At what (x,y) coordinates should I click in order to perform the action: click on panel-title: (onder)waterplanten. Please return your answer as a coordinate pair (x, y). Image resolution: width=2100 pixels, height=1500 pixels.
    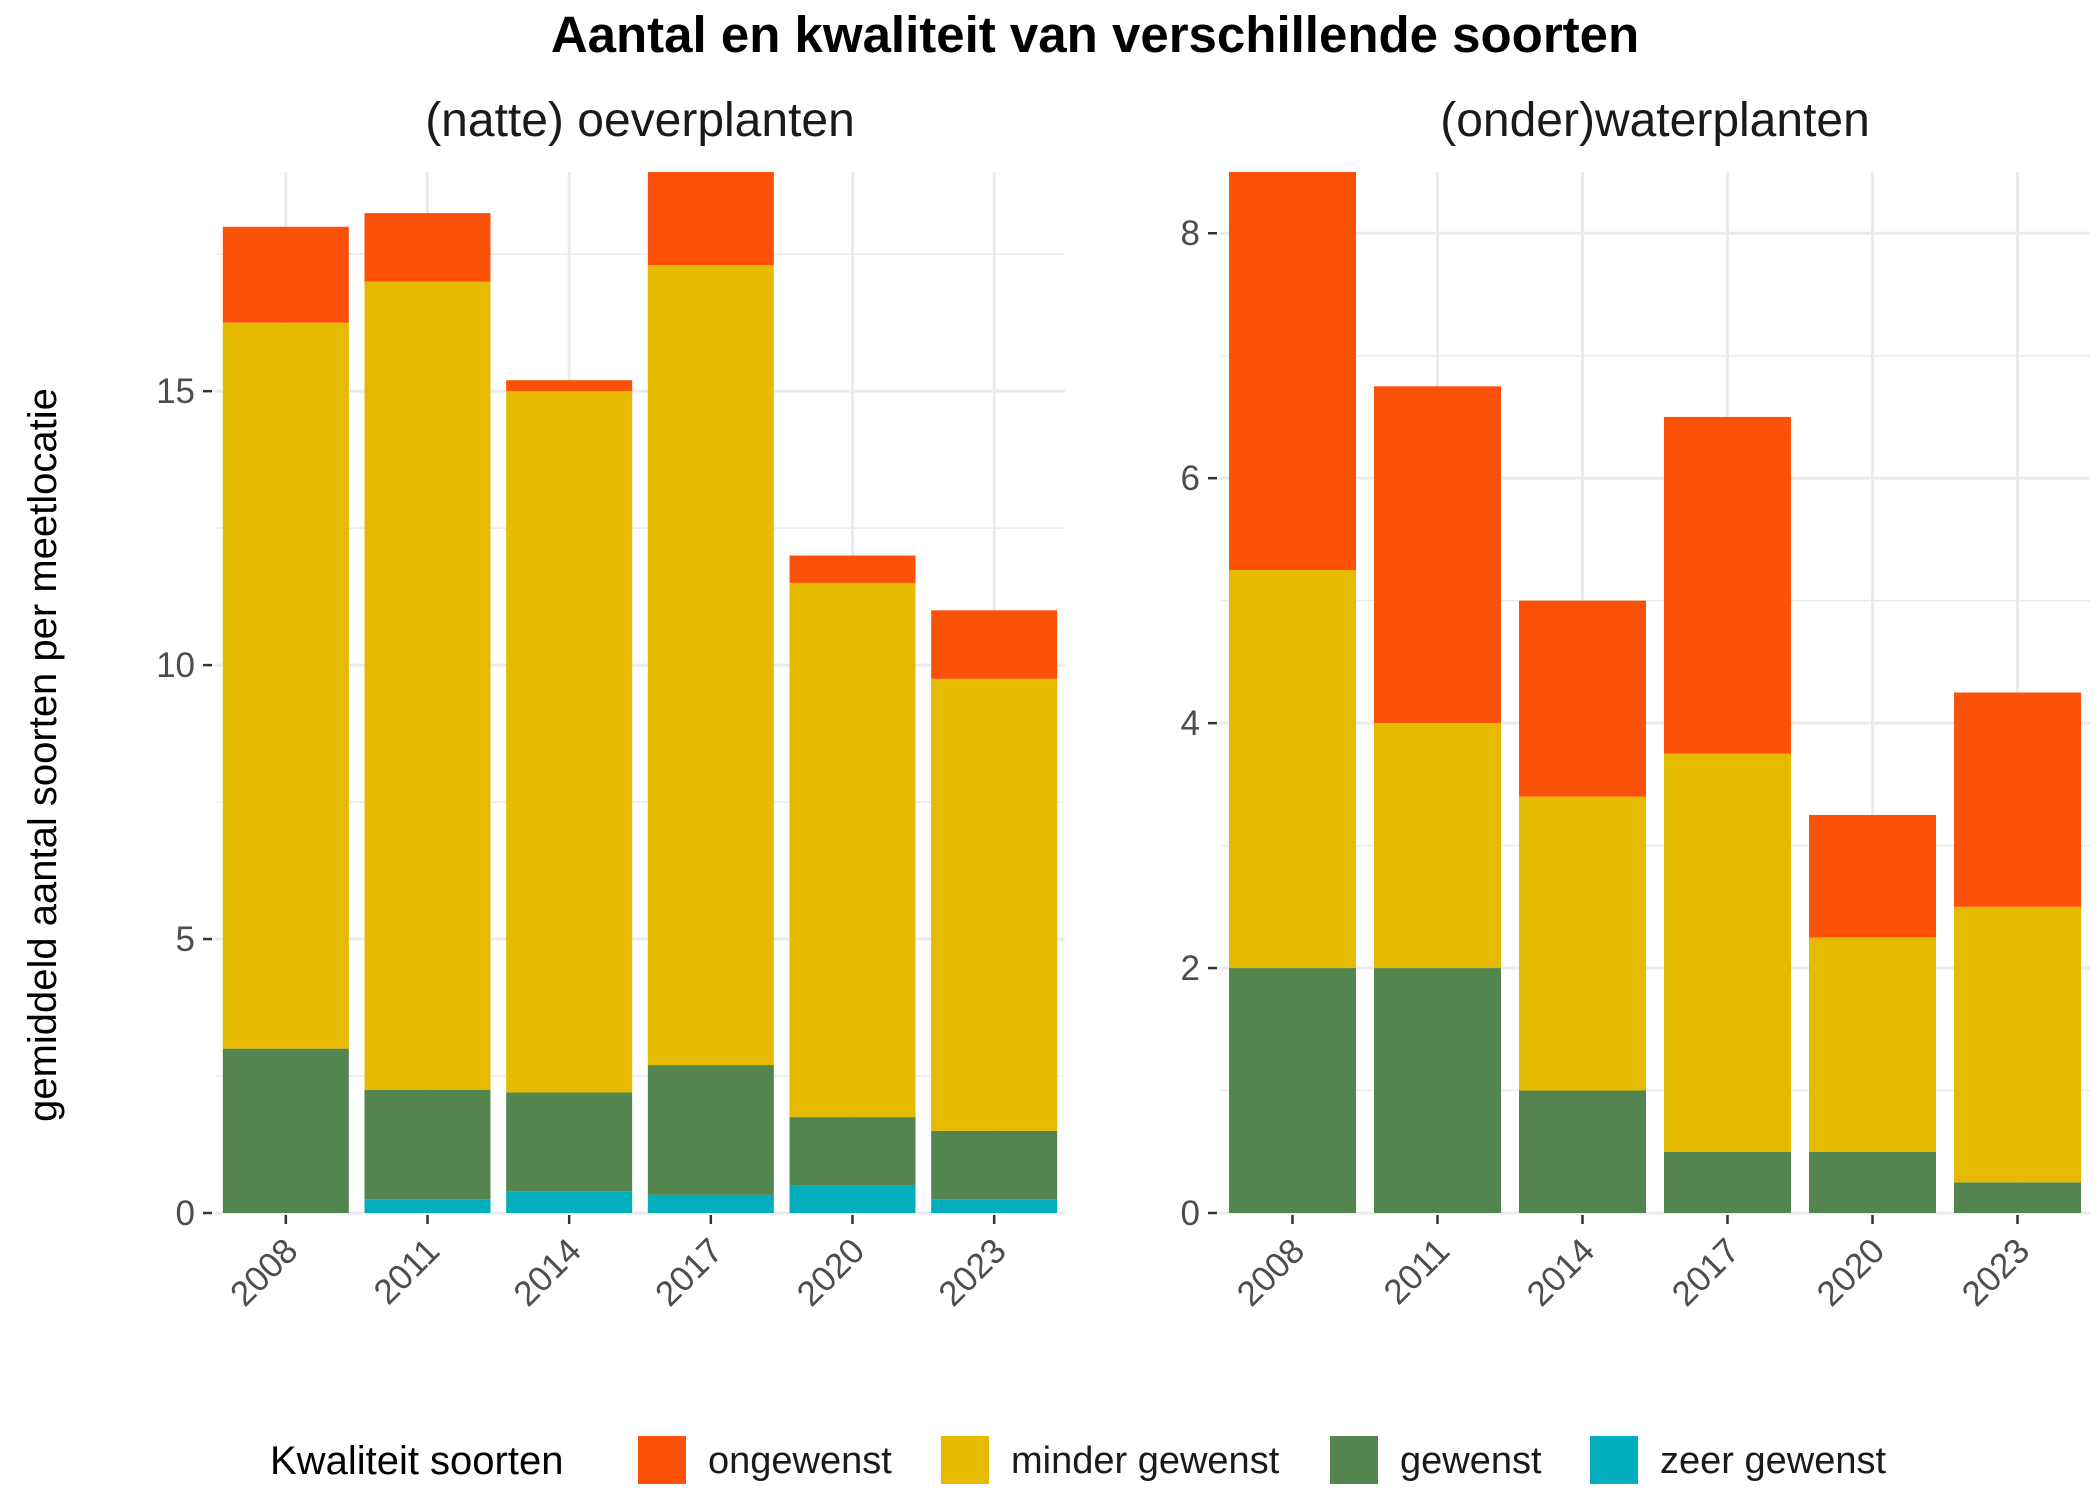
    Looking at the image, I should click on (1655, 120).